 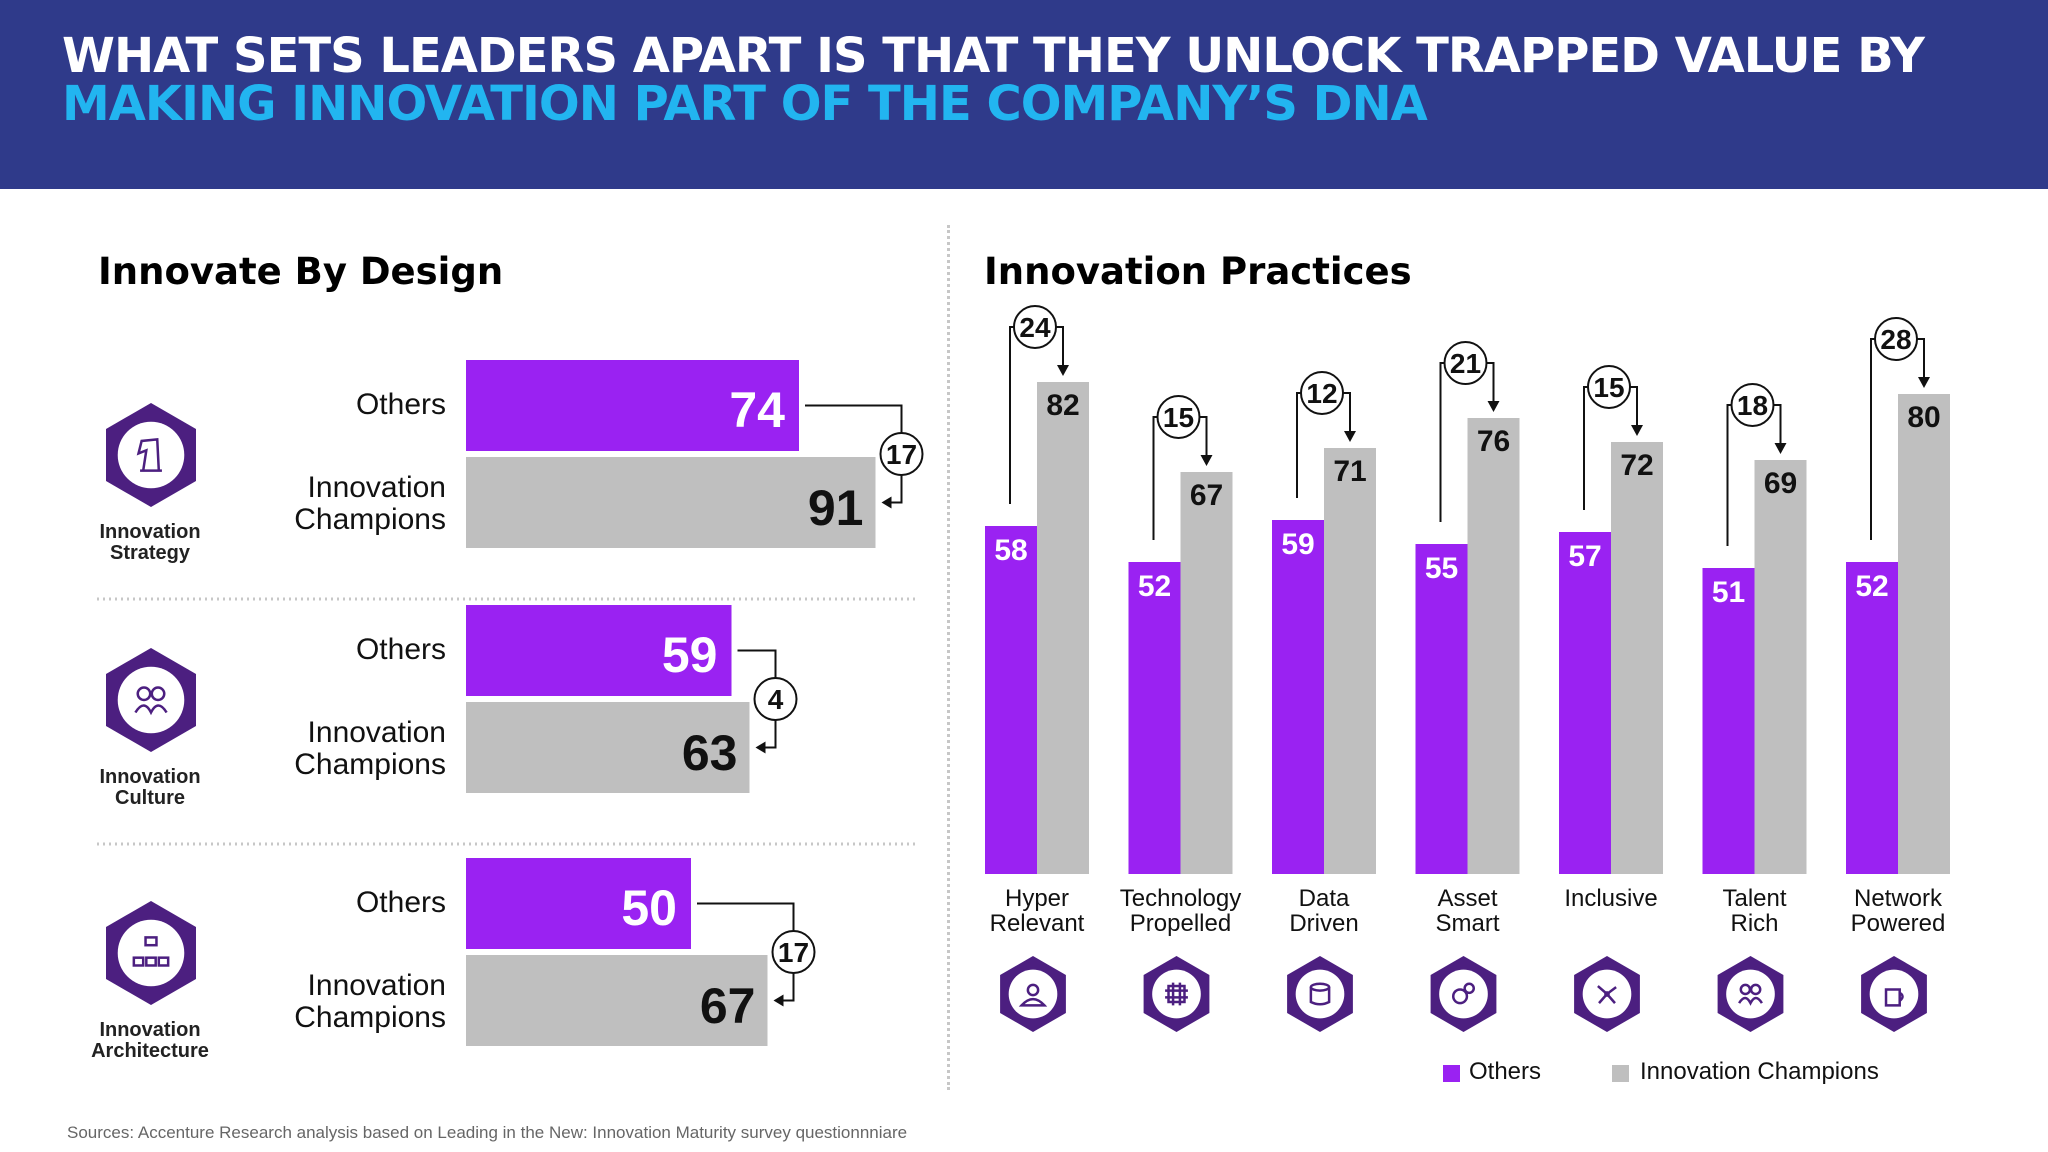 I want to click on category-label-line1: Inclusive, so click(x=1610, y=898).